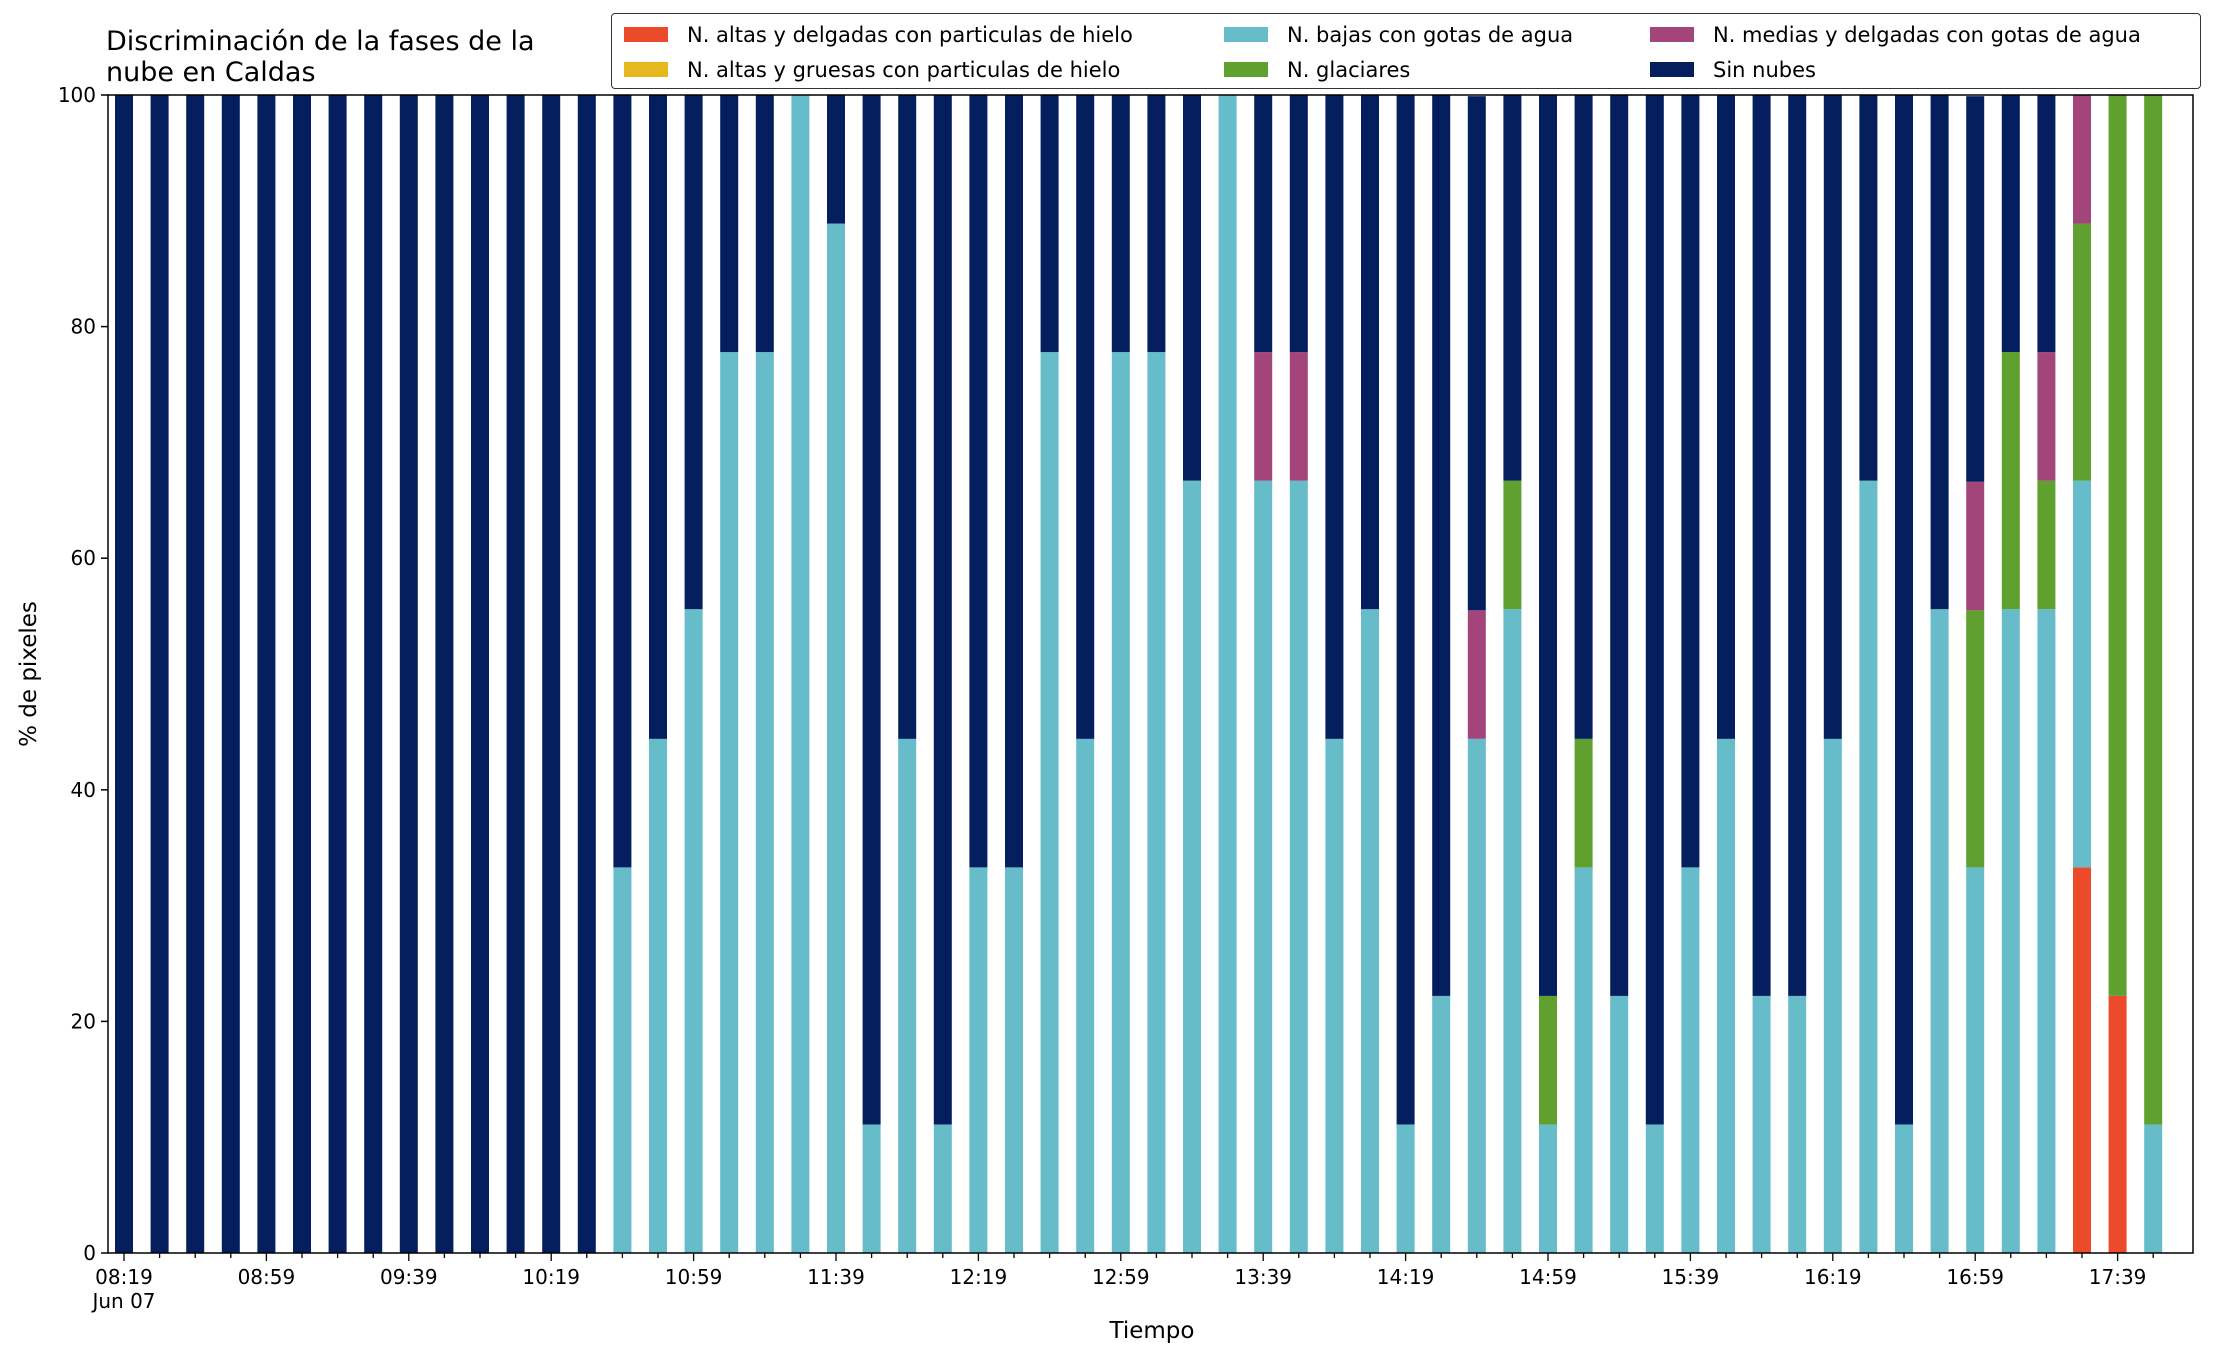 The width and height of the screenshot is (2216, 1355). Describe the element at coordinates (1764, 69) in the screenshot. I see `legend-label: Sin nubes` at that location.